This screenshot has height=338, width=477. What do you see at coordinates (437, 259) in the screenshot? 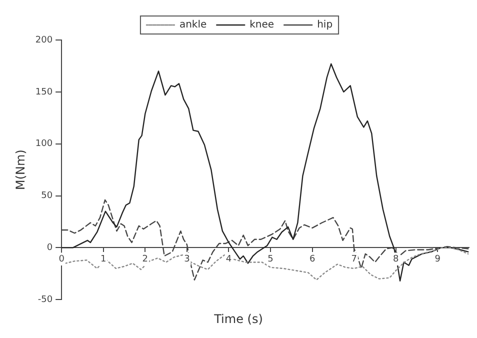
I see `x-tick-label: 9` at bounding box center [437, 259].